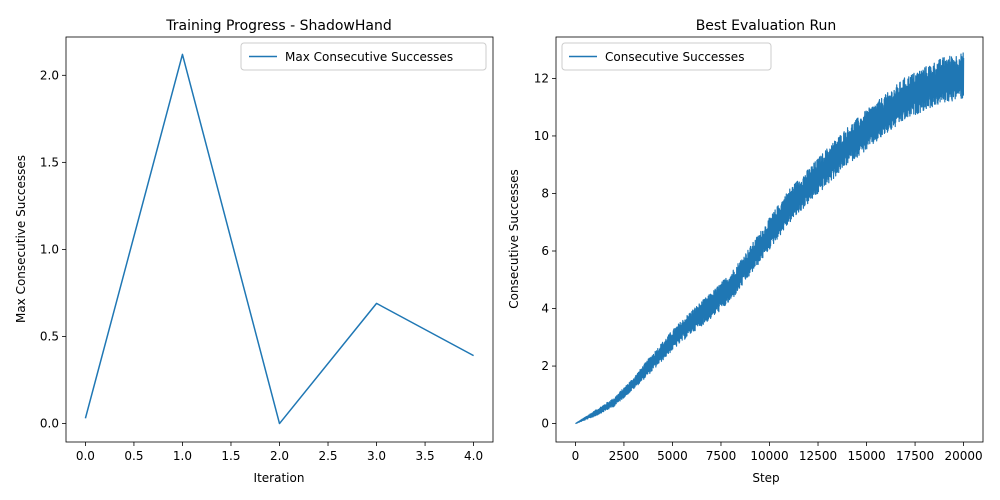  Describe the element at coordinates (545, 366) in the screenshot. I see `y-tick-label: 2` at that location.